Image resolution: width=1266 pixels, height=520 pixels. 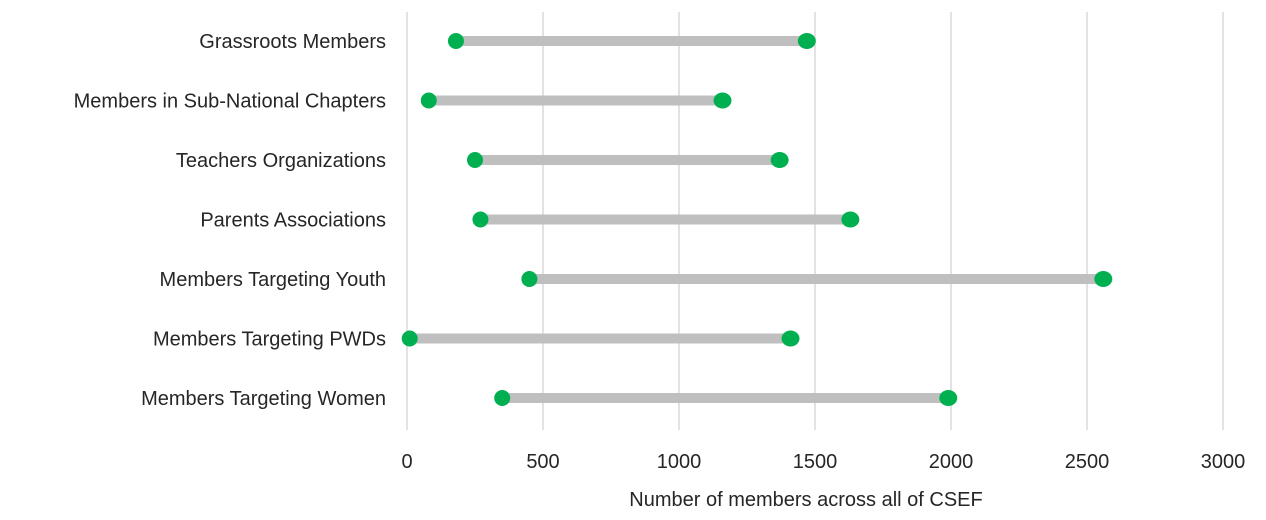 I want to click on category-label: Teachers Organizations, so click(x=281, y=161).